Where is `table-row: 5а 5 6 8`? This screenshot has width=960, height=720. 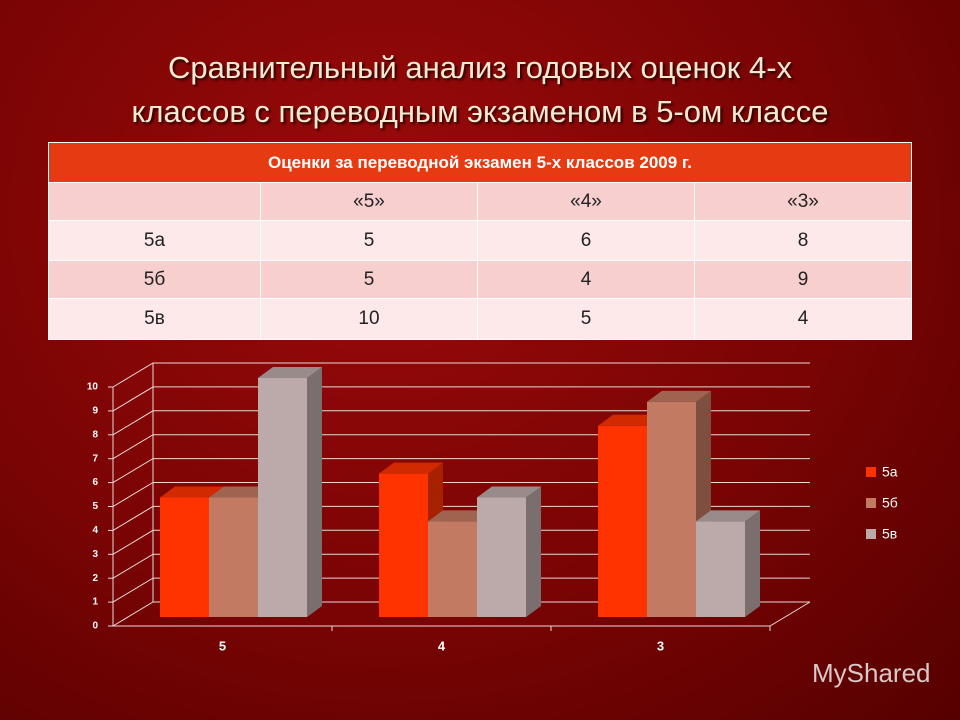
table-row: 5а 5 6 8 is located at coordinates (480, 240).